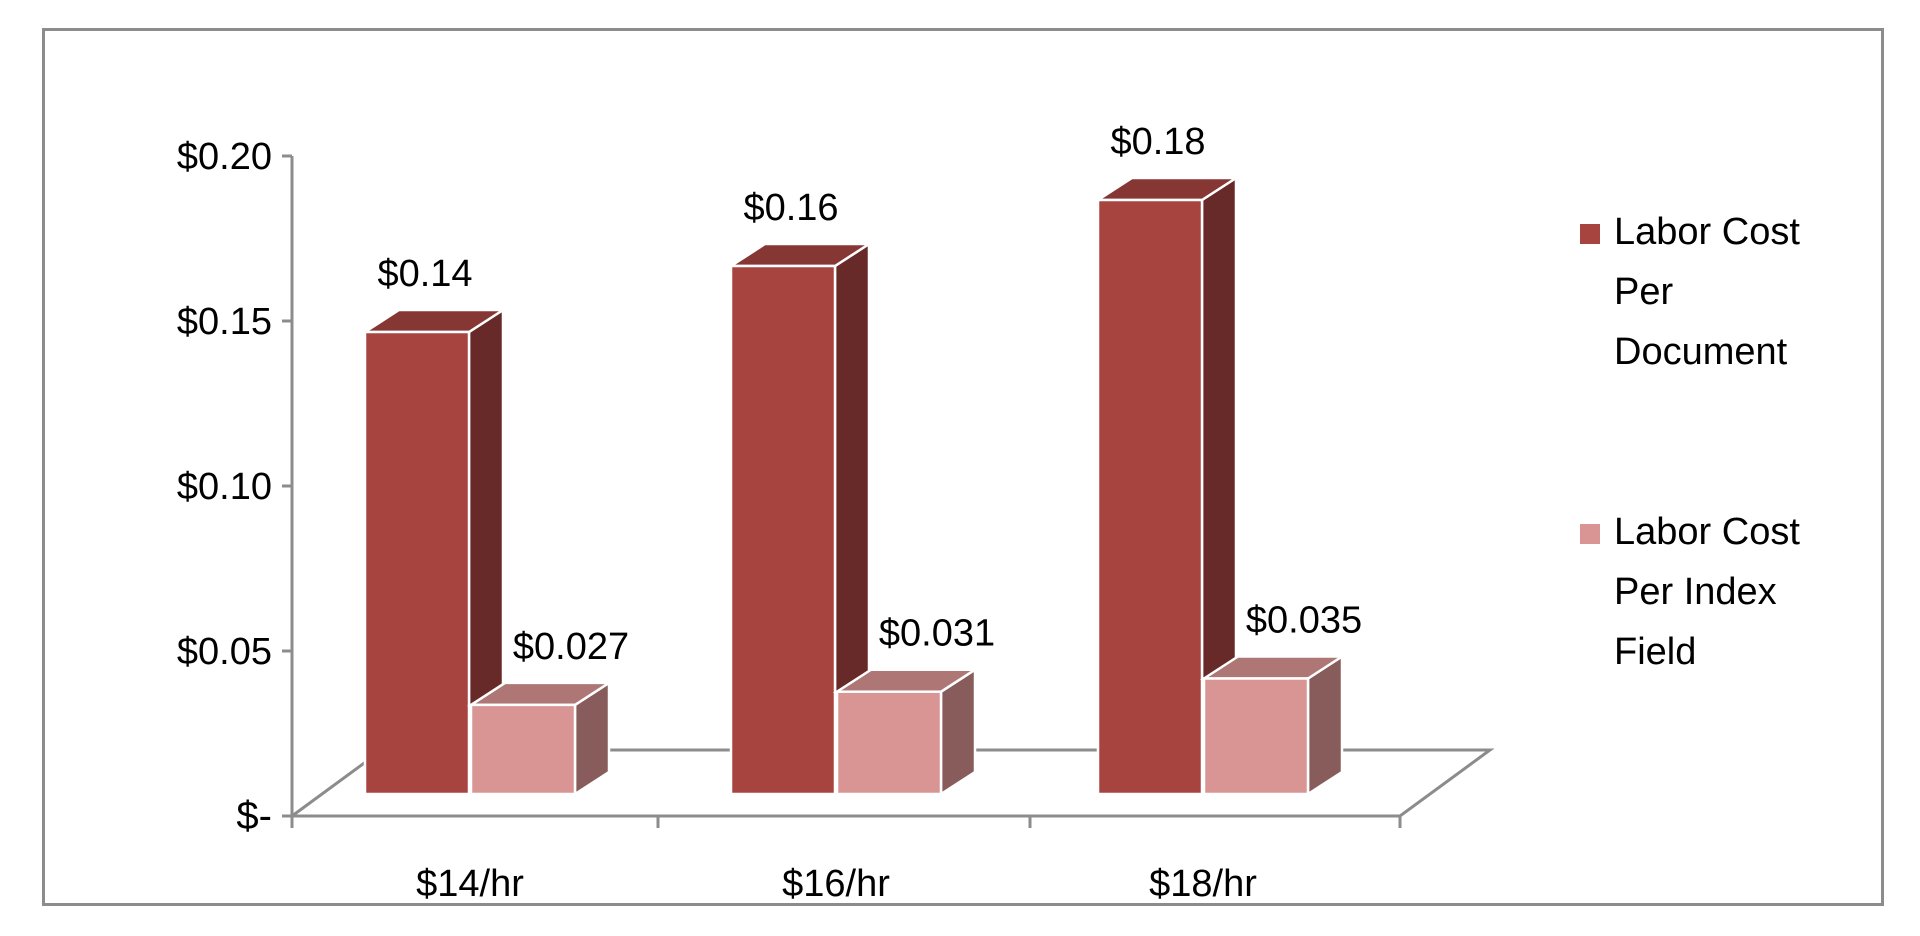  I want to click on x-tick-label: $16/hr, so click(836, 884).